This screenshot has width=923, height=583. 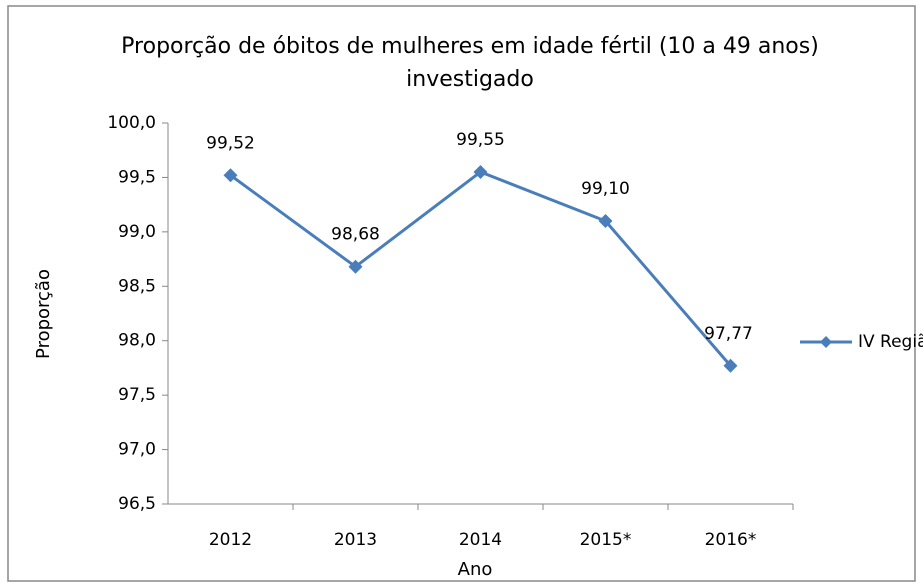 What do you see at coordinates (137, 450) in the screenshot?
I see `y-tick-label: 97,0` at bounding box center [137, 450].